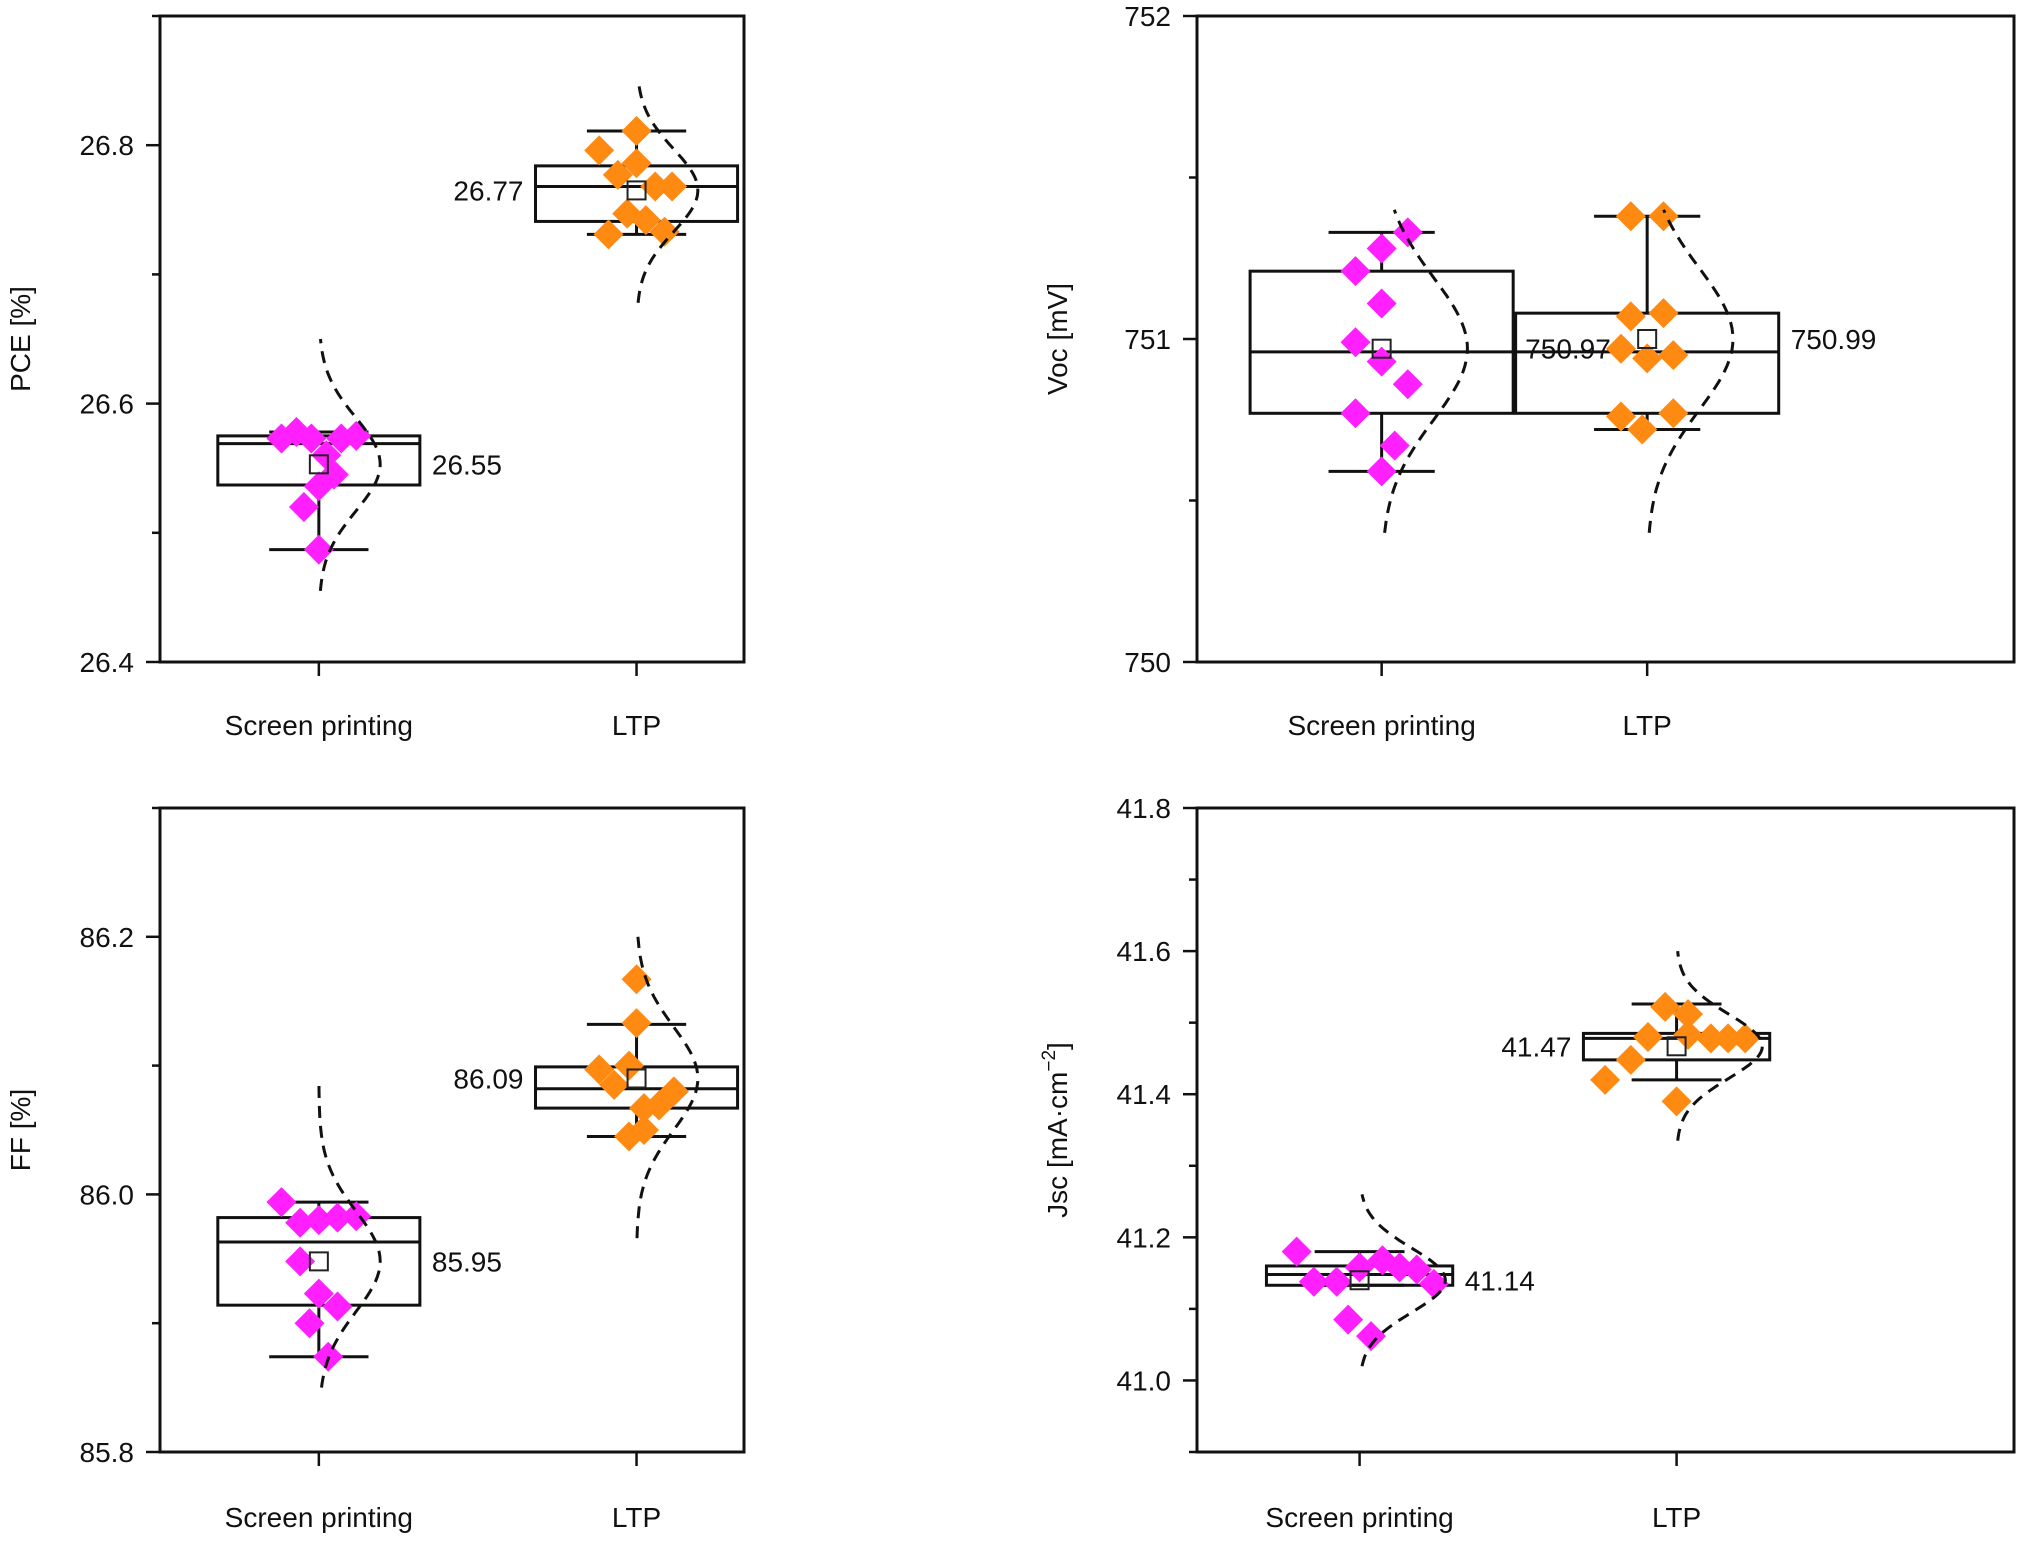 The width and height of the screenshot is (2024, 1544). What do you see at coordinates (1147, 339) in the screenshot?
I see `y-tick-label: 751` at bounding box center [1147, 339].